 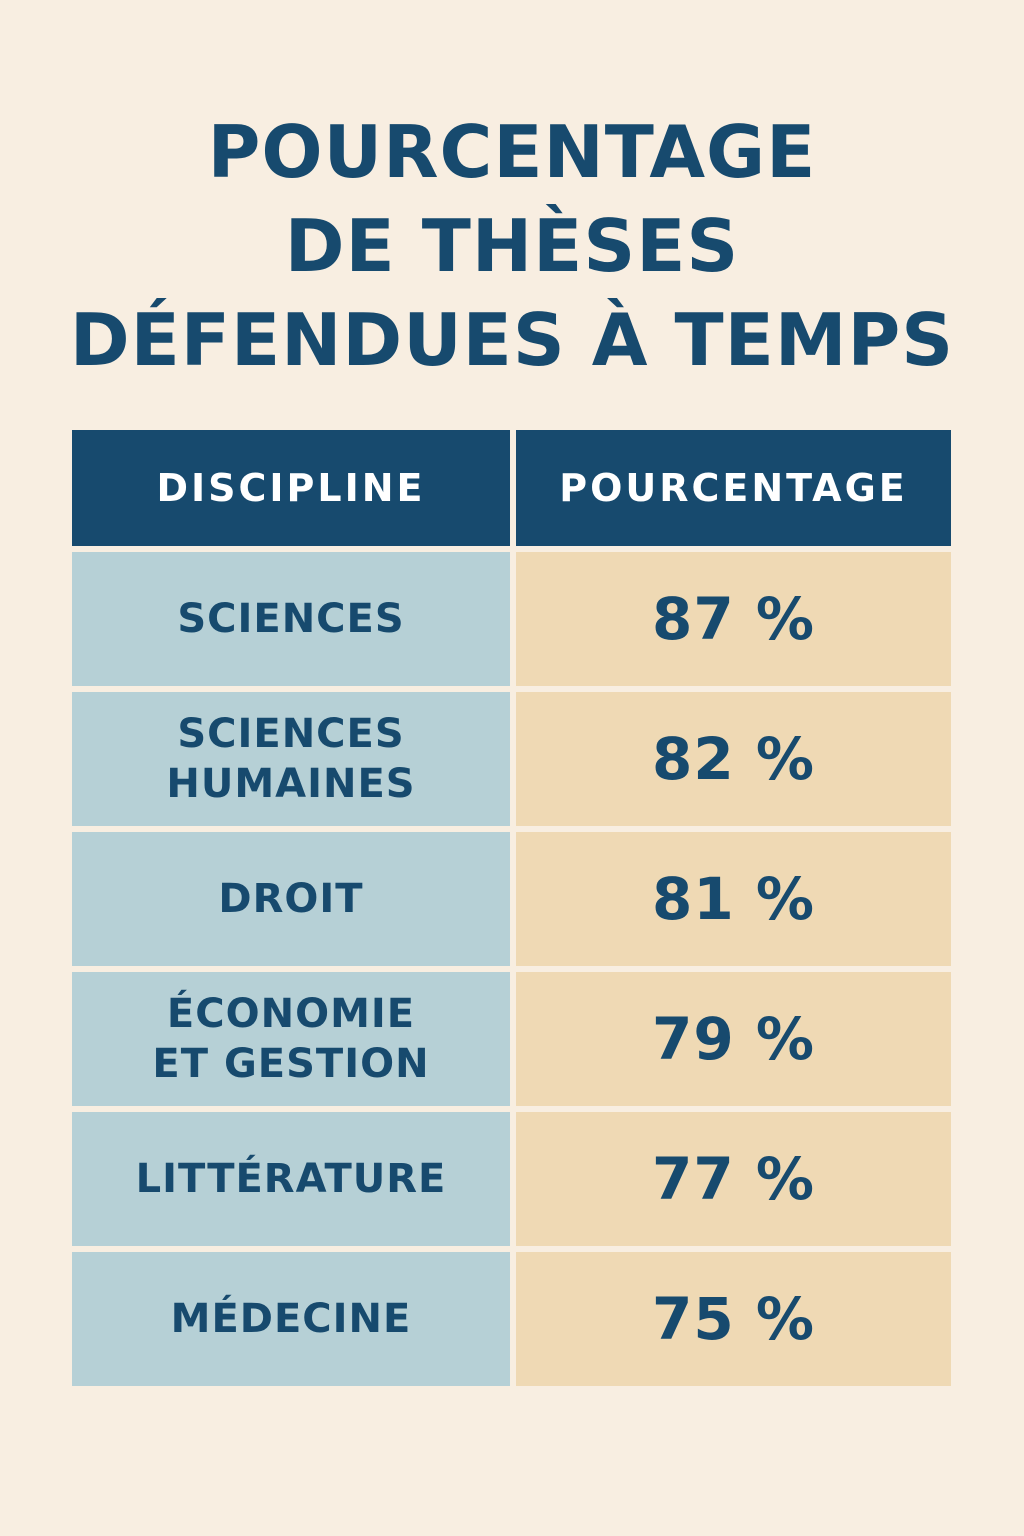 I want to click on discipline-label: SCIENCES, so click(x=291, y=619).